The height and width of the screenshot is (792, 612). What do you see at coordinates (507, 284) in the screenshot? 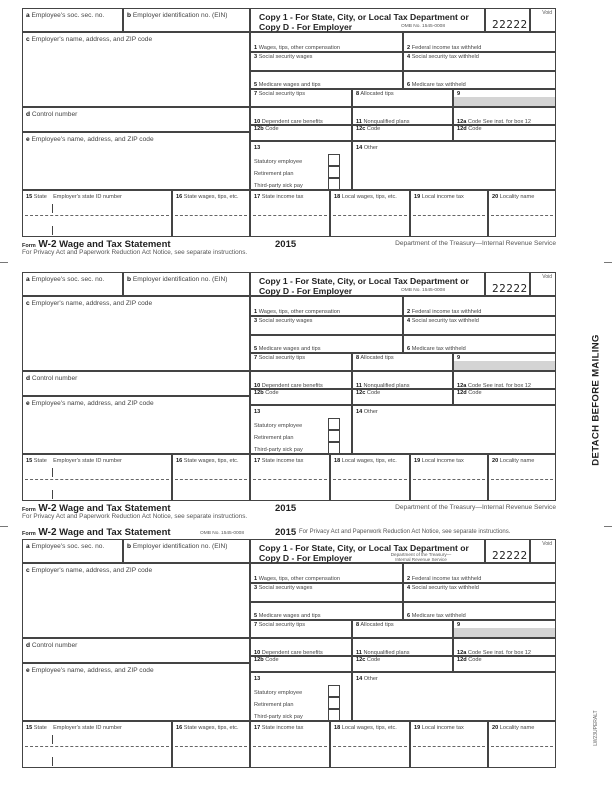
I see `form-code-box: 22222` at bounding box center [507, 284].